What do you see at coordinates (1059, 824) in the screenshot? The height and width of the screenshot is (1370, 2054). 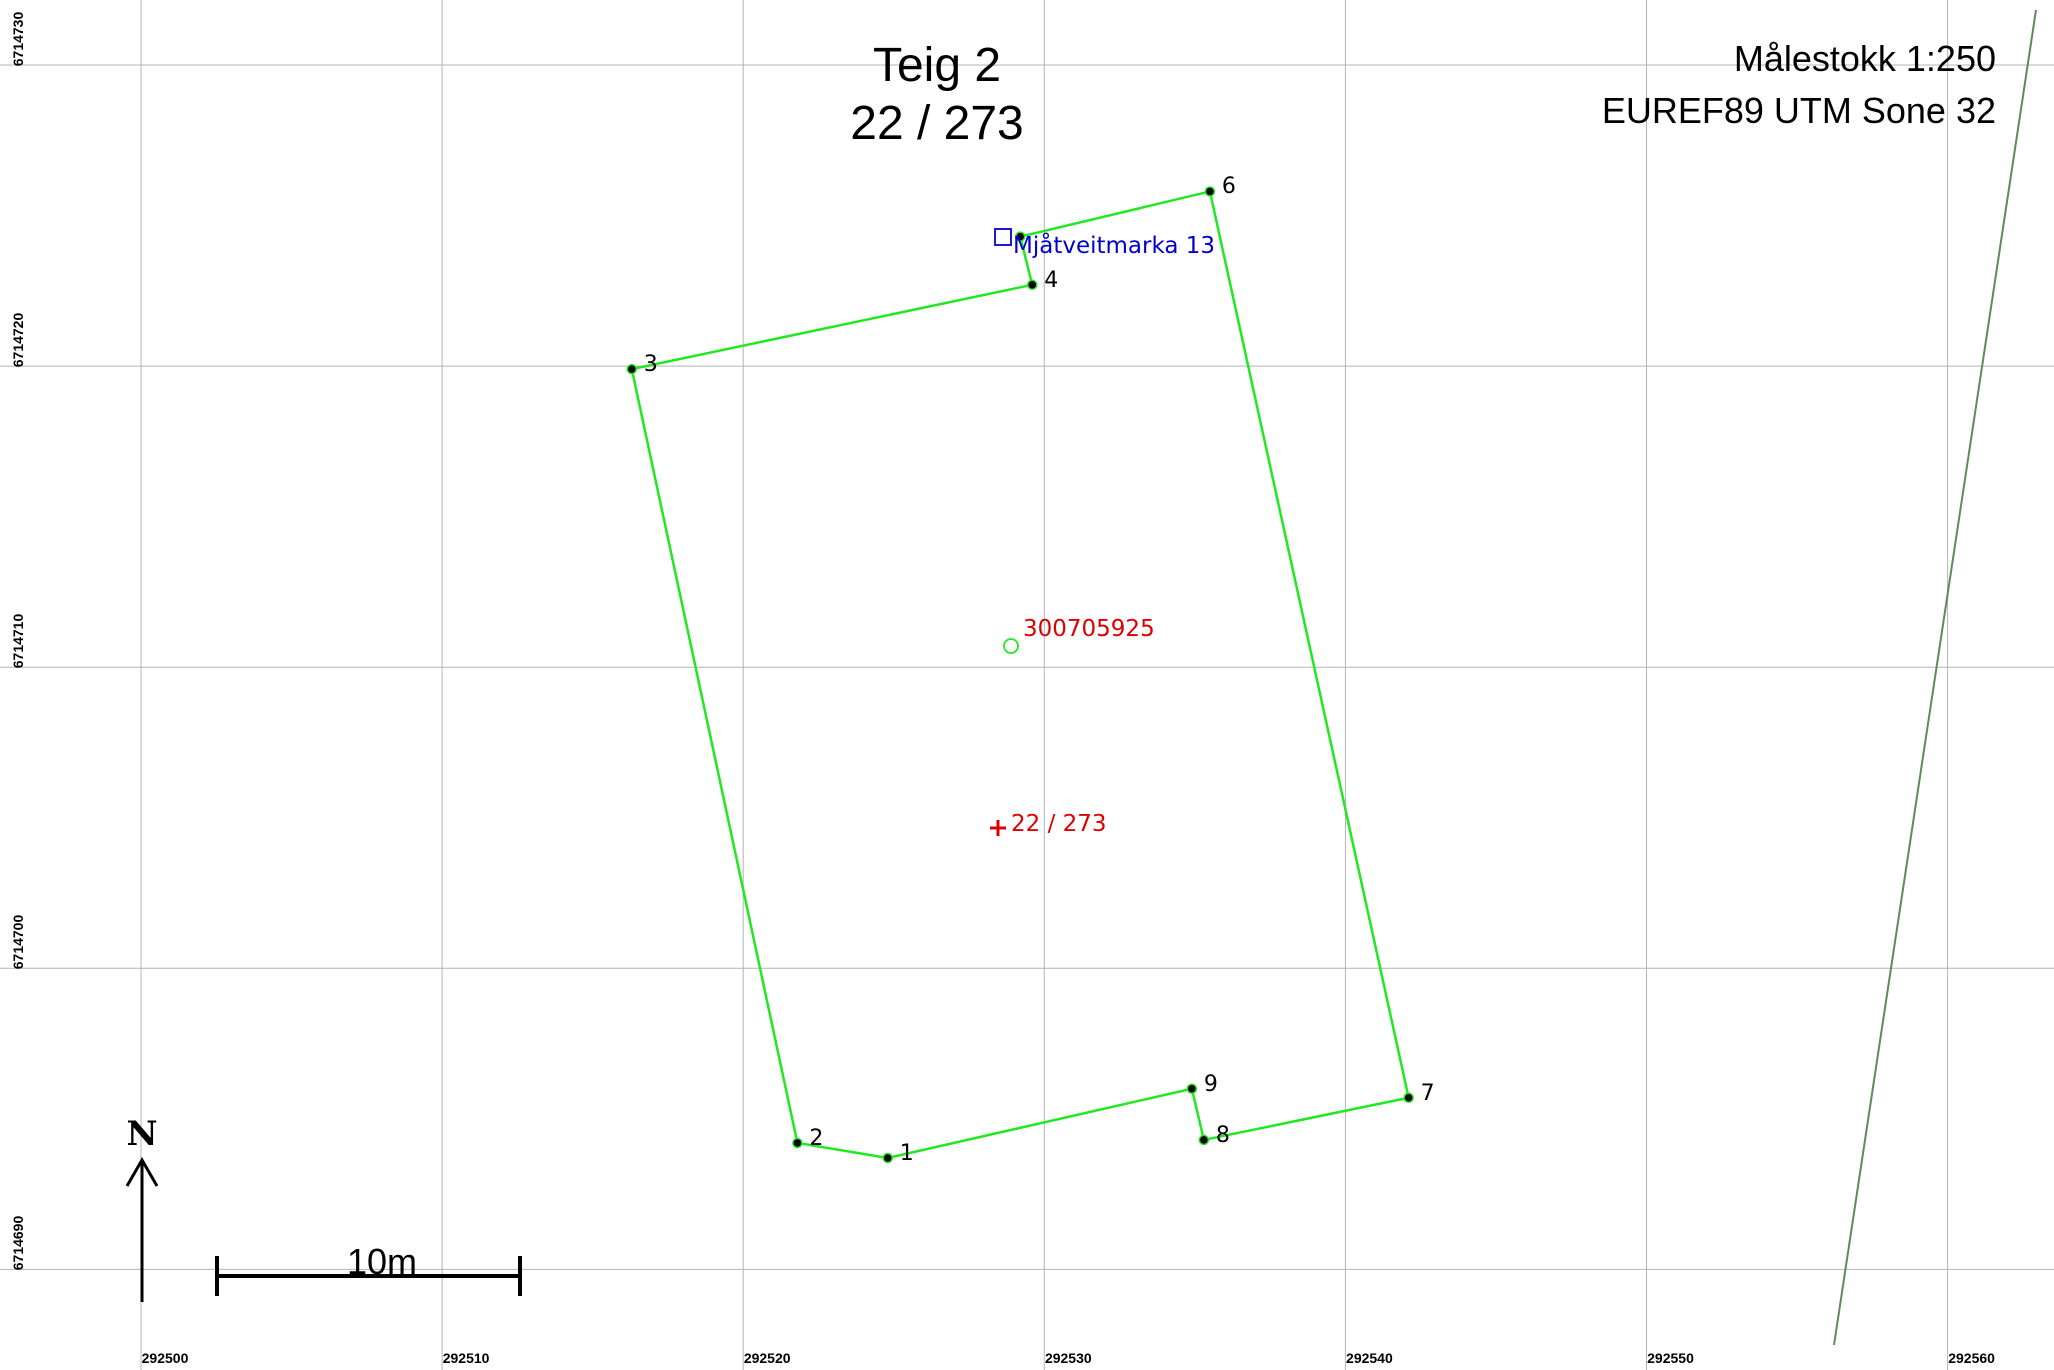 I see `parcel-marker-label: 22 / 273` at bounding box center [1059, 824].